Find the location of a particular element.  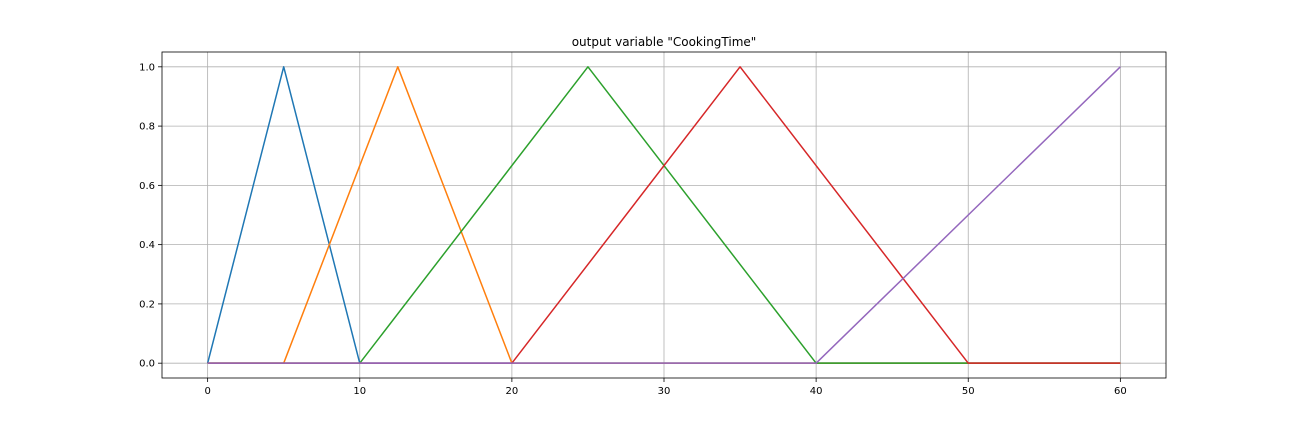

x-tick-label-0: 0 is located at coordinates (207, 391).